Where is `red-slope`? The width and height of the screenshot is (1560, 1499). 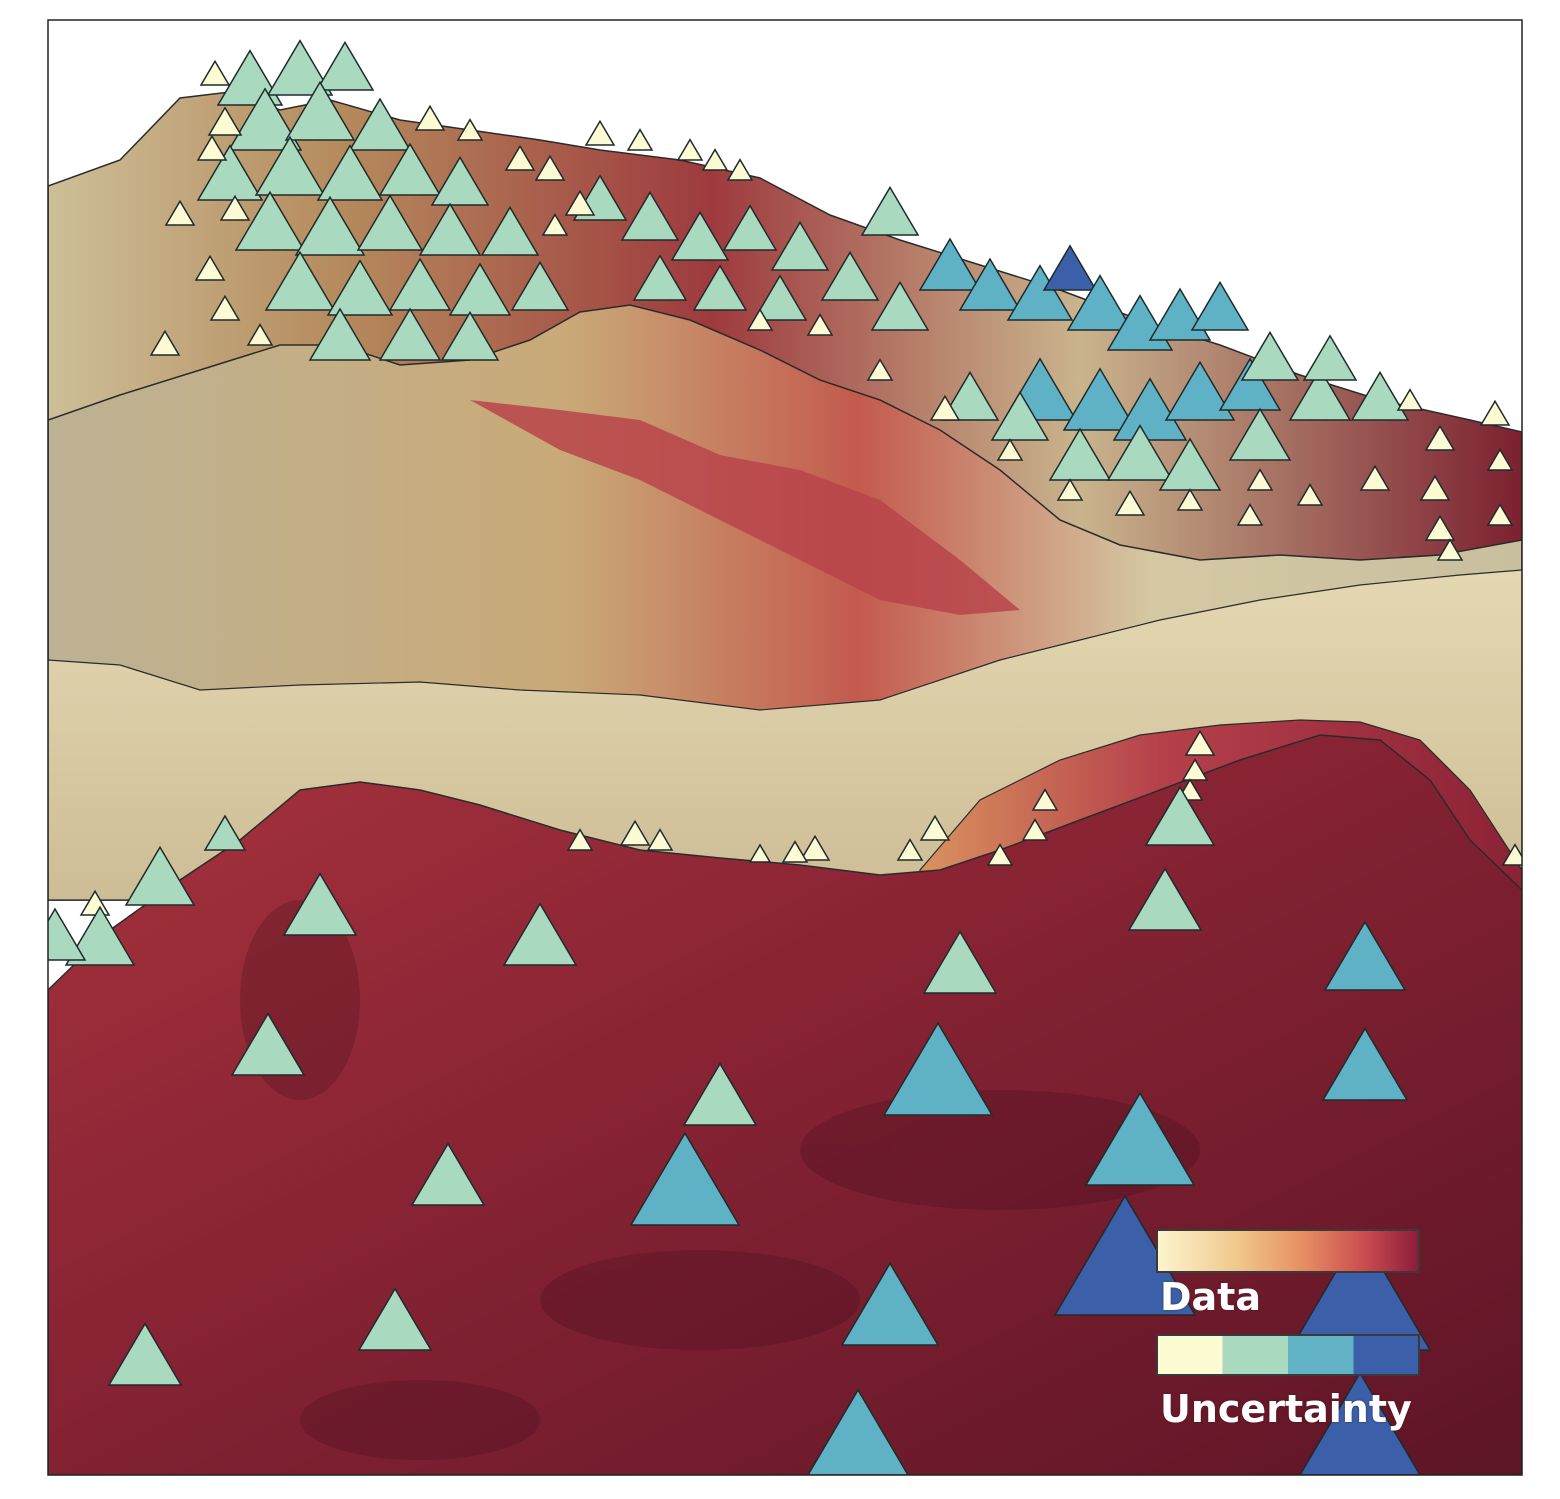
red-slope is located at coordinates (745, 507).